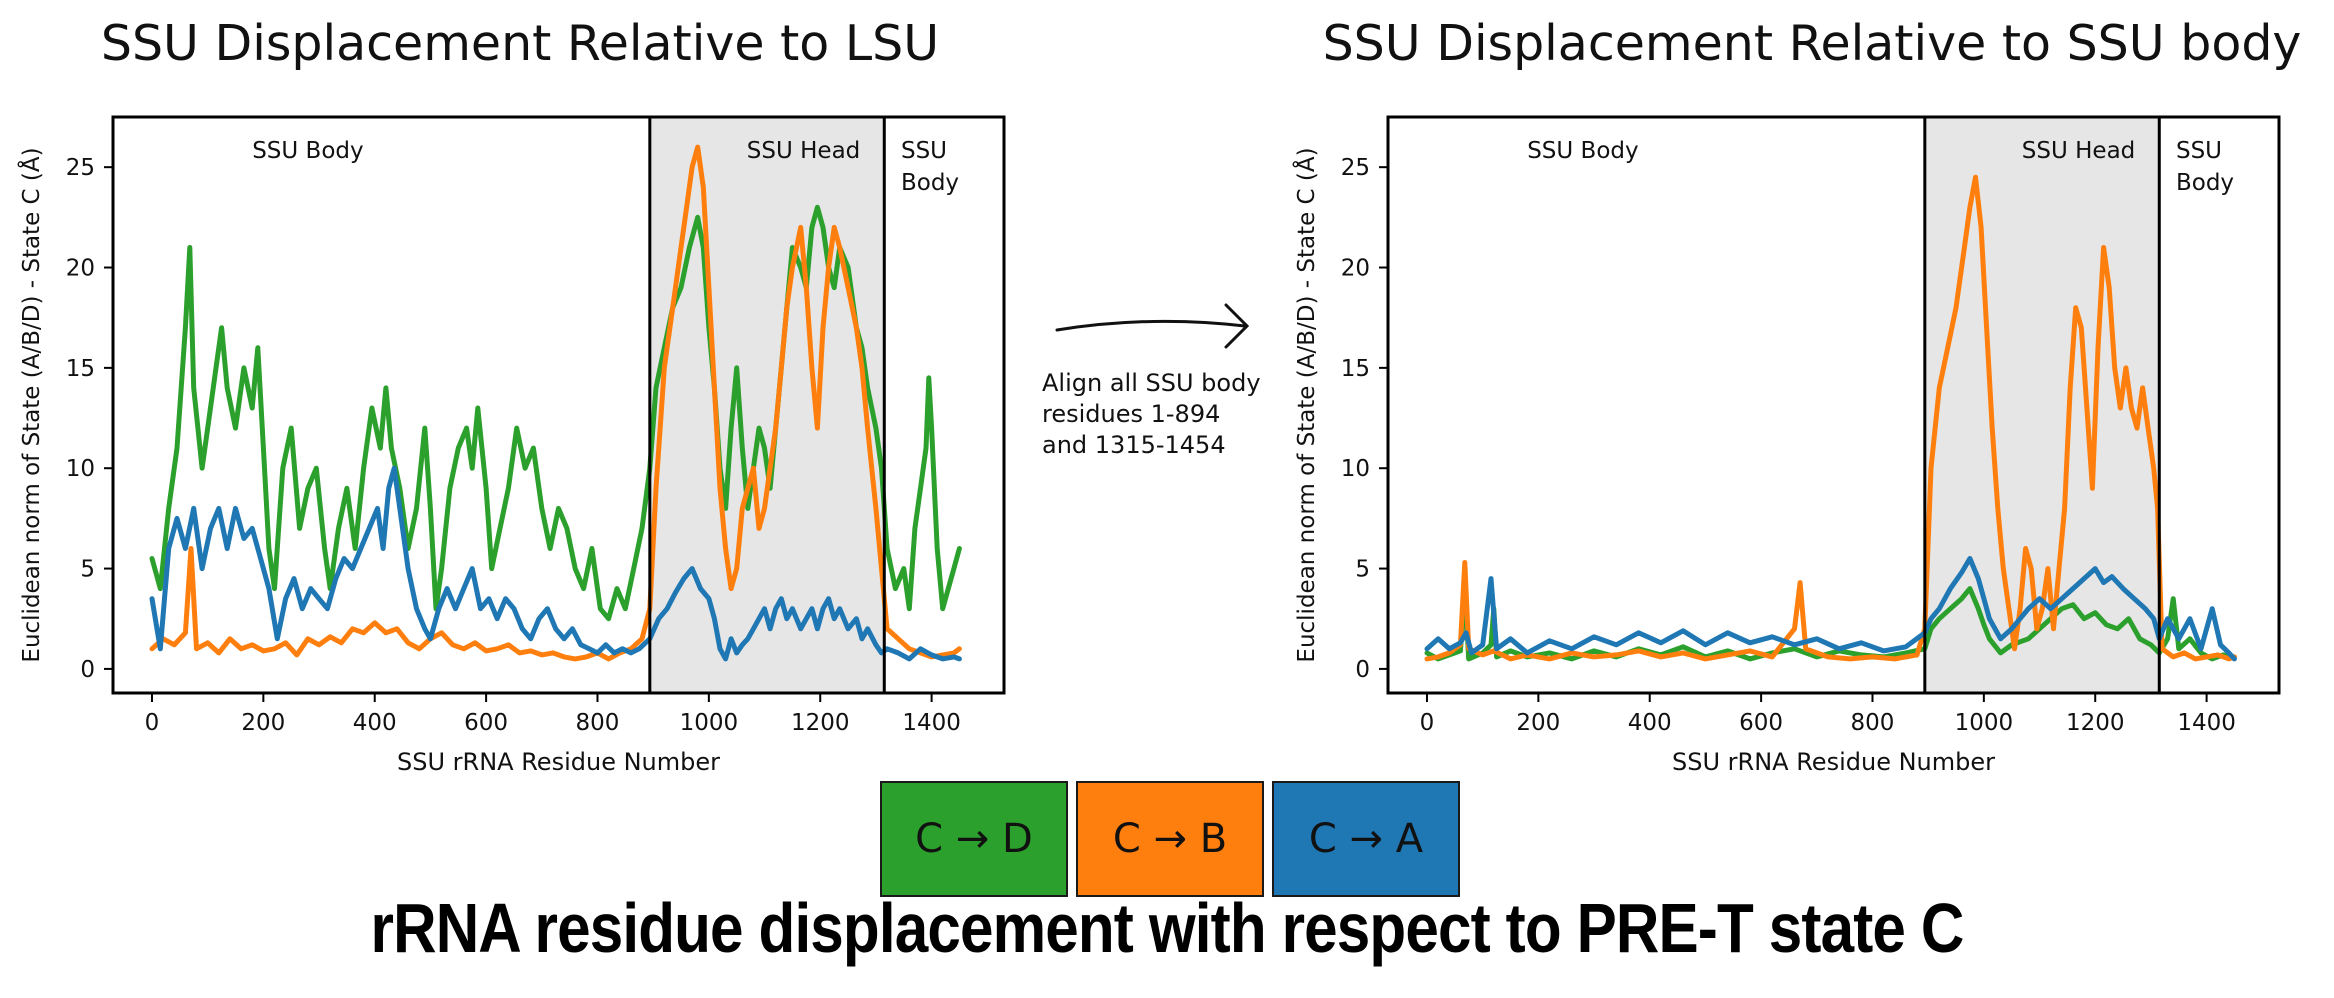 The image size is (2334, 998). What do you see at coordinates (1131, 414) in the screenshot?
I see `annotation-line-2: residues 1-894` at bounding box center [1131, 414].